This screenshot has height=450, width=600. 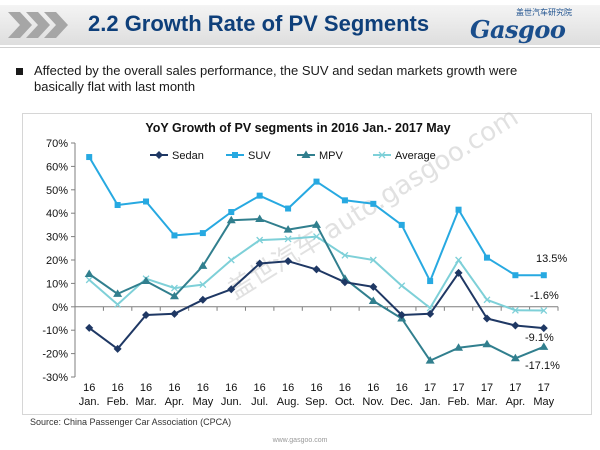 I want to click on legend-marker-suv, so click(x=235, y=155).